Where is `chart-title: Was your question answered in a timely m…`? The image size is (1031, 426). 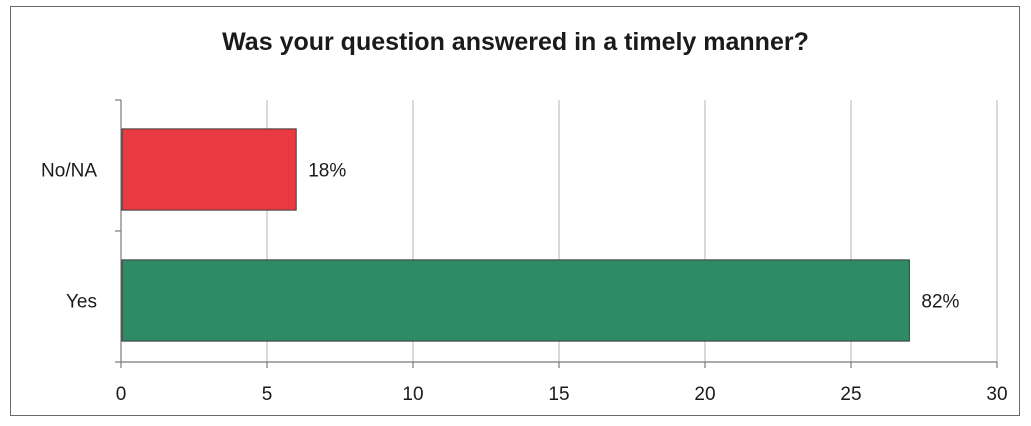 chart-title: Was your question answered in a timely m… is located at coordinates (515, 42).